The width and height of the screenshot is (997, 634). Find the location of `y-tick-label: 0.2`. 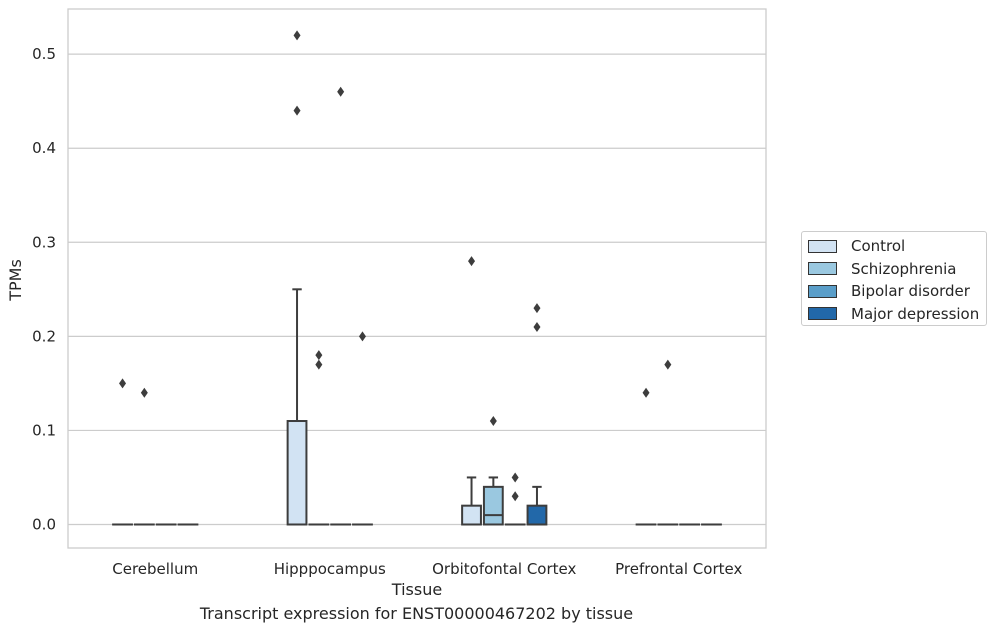

y-tick-label: 0.2 is located at coordinates (44, 336).